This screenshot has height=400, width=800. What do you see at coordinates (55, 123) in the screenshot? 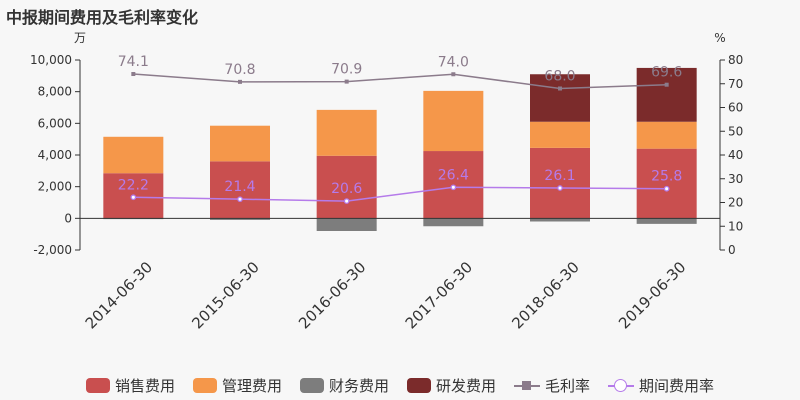
I see `left-tick-label: 6,000` at bounding box center [55, 123].